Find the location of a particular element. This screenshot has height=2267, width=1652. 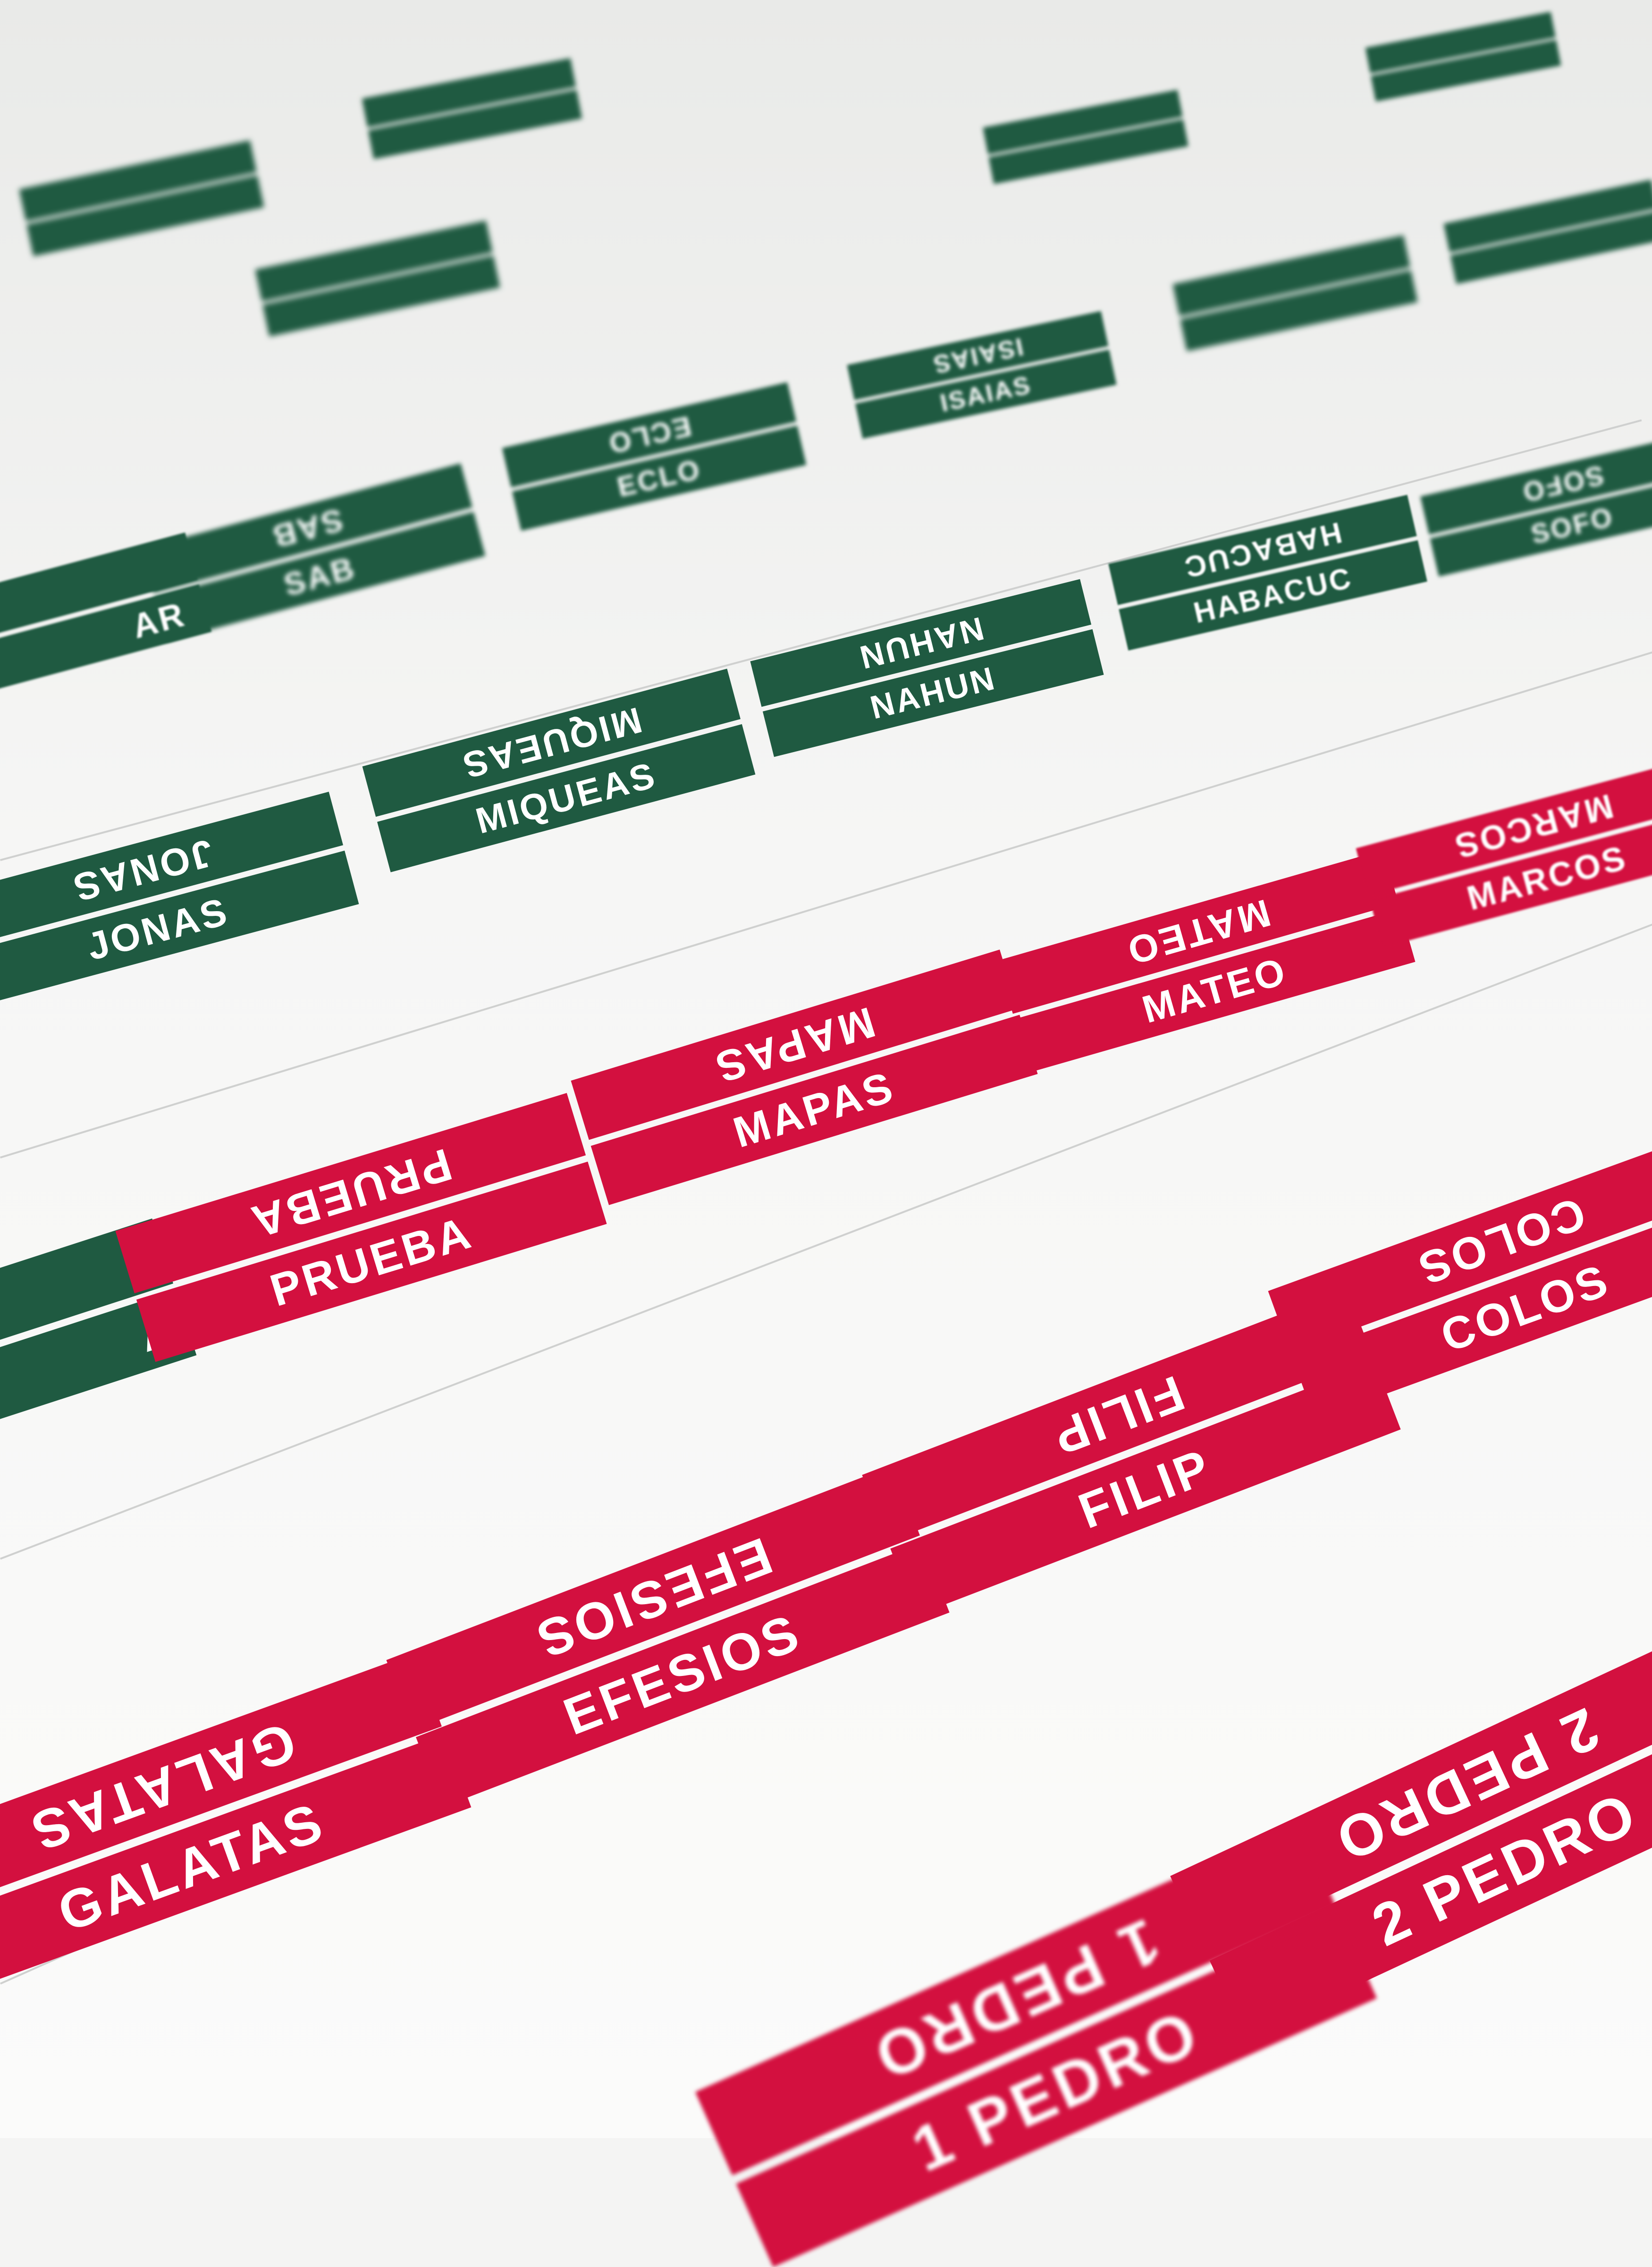

tab-habacuc: HABACUC HABACUC is located at coordinates (1267, 573).